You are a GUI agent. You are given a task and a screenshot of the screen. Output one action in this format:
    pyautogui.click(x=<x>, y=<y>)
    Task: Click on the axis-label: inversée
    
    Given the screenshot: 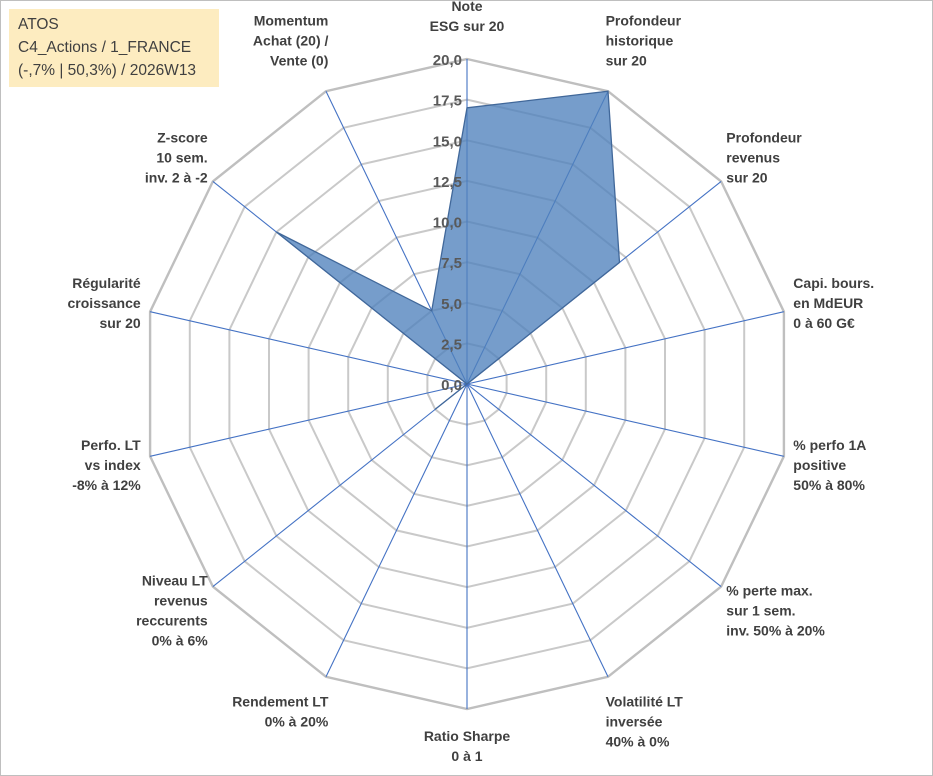 What is the action you would take?
    pyautogui.click(x=634, y=722)
    